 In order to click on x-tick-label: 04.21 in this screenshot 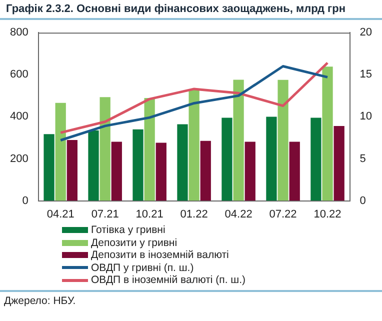, I will do `click(60, 214)`.